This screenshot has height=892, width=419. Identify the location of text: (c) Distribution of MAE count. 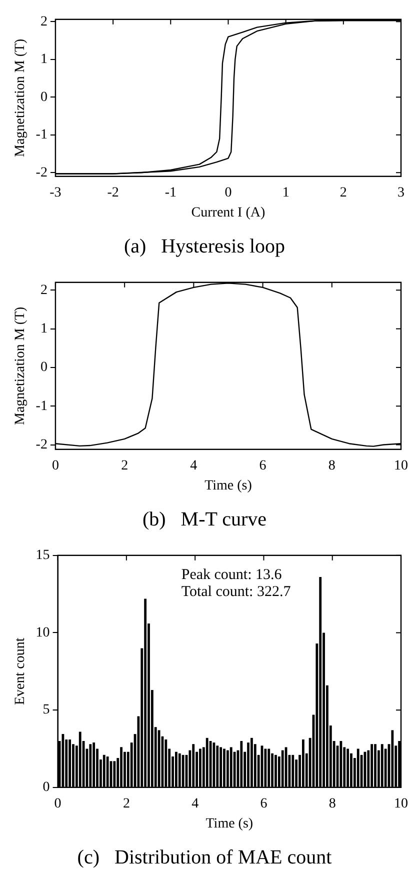
(204, 857).